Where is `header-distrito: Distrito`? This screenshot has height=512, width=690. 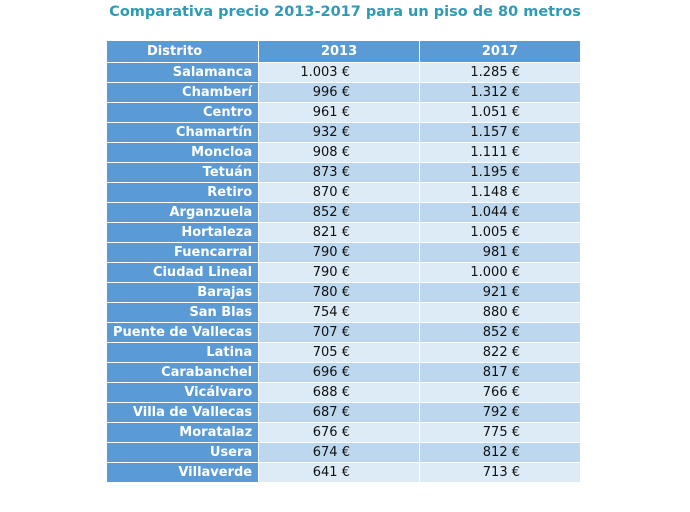
header-distrito: Distrito is located at coordinates (183, 52).